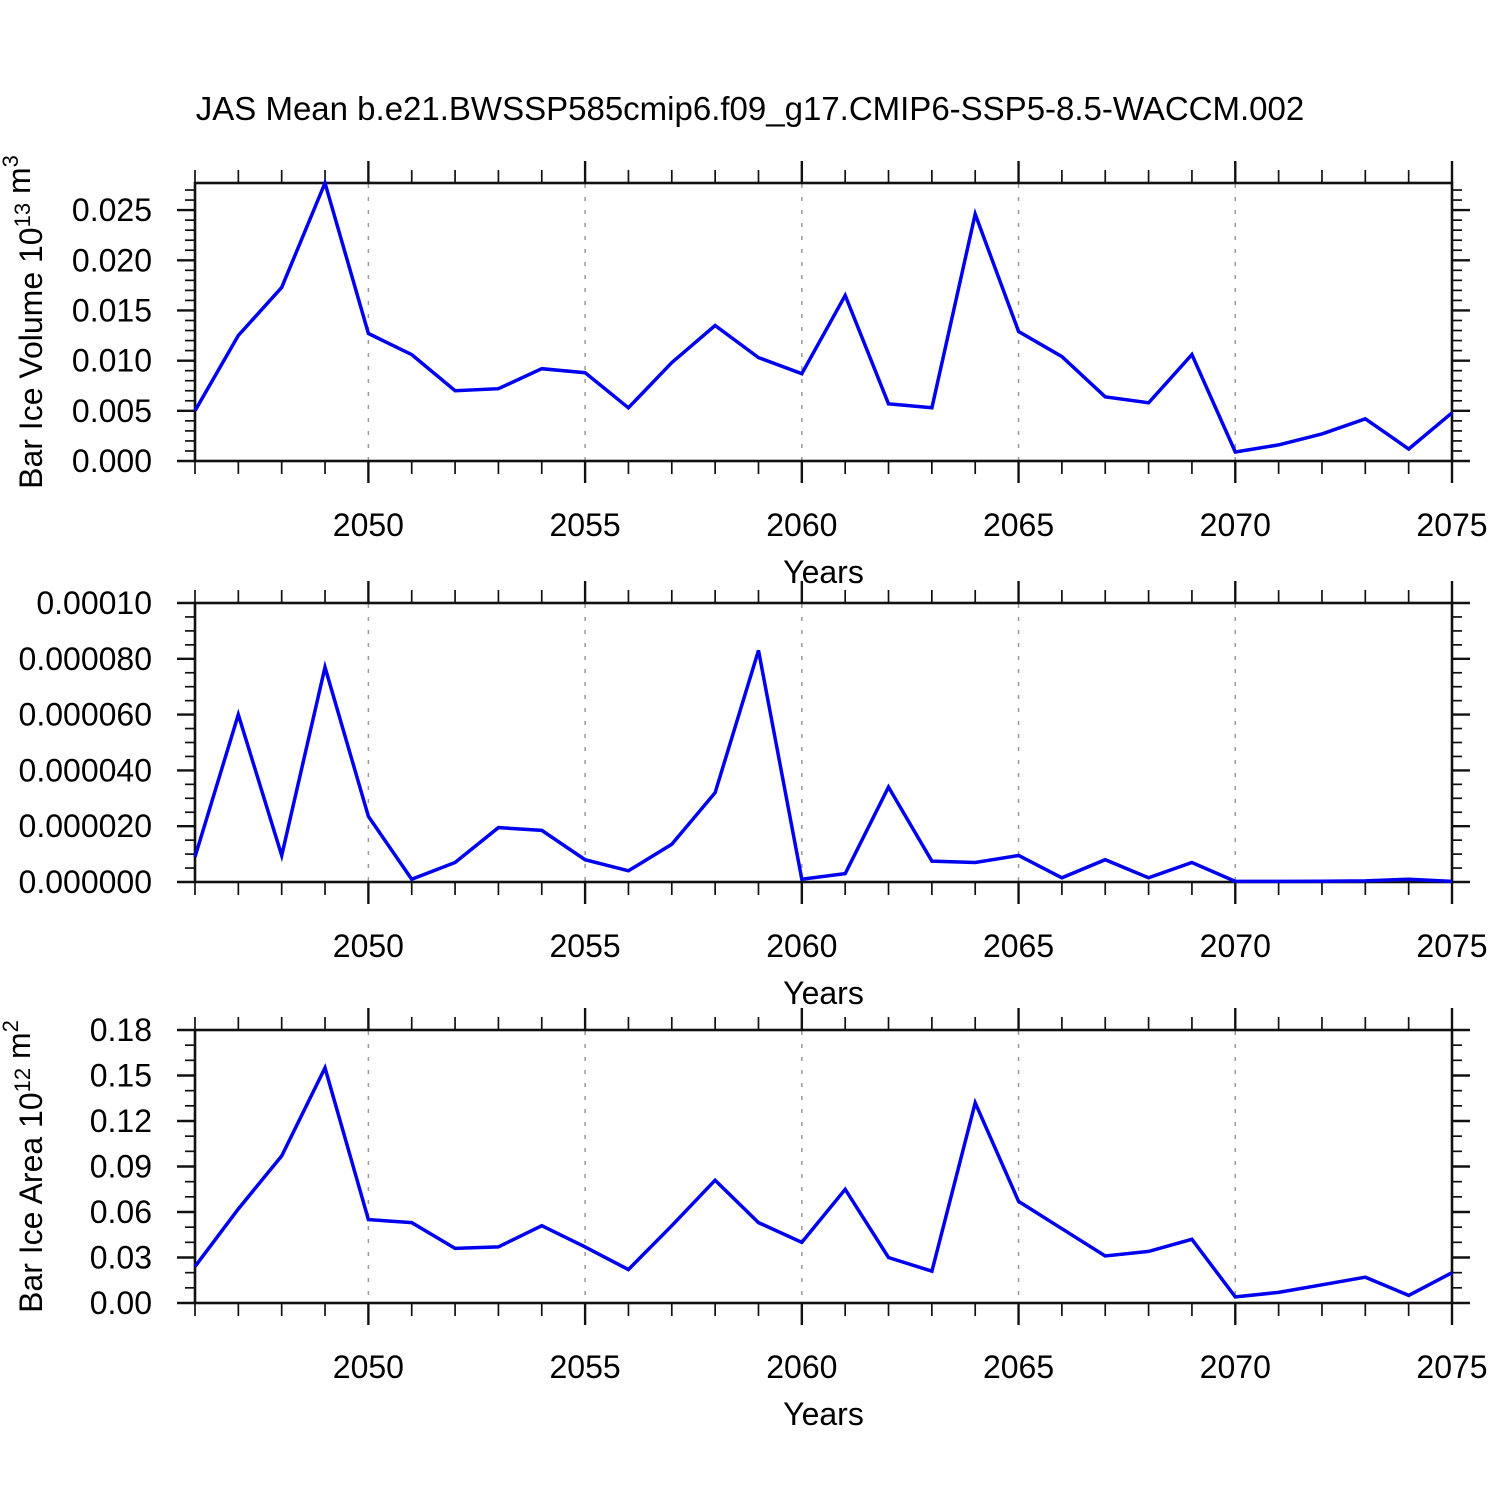  I want to click on superscript: 13, so click(22, 215).